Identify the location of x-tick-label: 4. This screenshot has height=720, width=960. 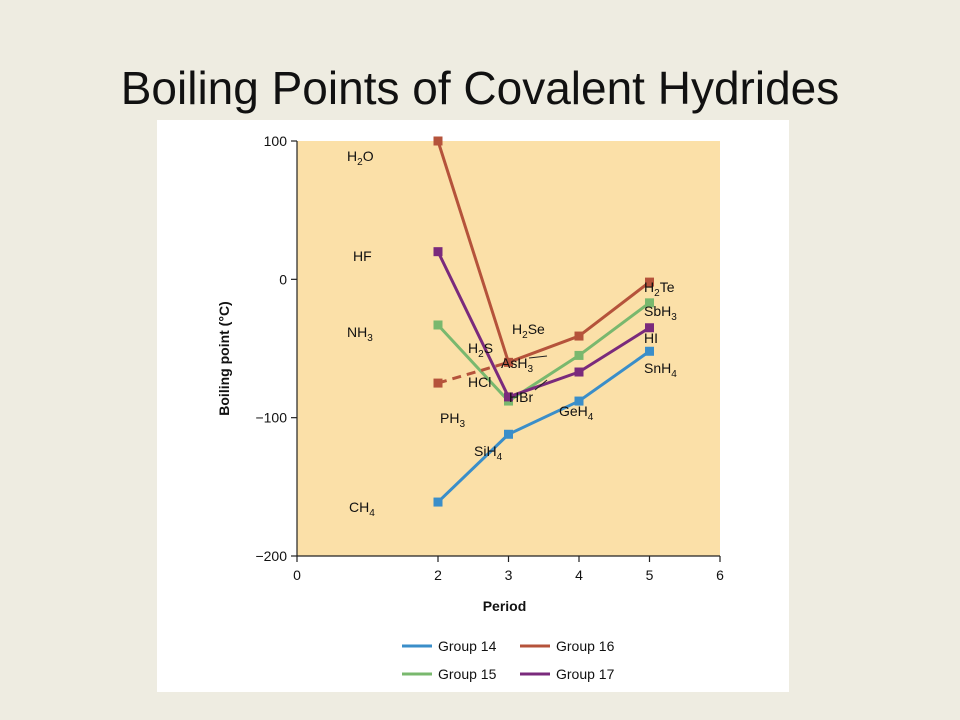
(579, 575).